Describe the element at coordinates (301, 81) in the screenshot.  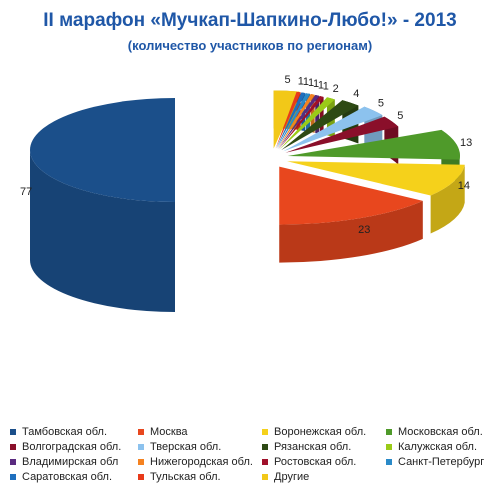
I see `data-label-13: 1` at that location.